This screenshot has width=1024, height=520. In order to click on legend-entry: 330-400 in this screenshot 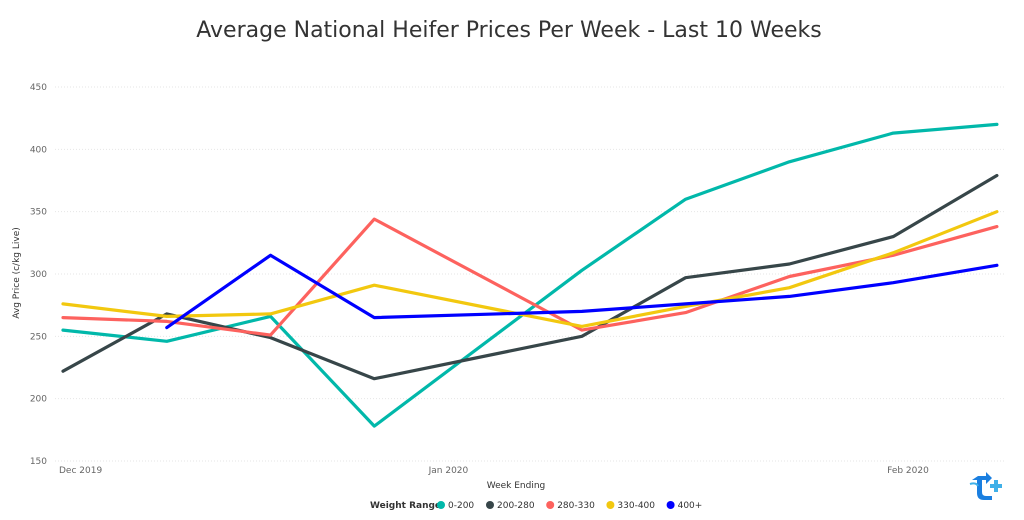, I will do `click(636, 506)`.